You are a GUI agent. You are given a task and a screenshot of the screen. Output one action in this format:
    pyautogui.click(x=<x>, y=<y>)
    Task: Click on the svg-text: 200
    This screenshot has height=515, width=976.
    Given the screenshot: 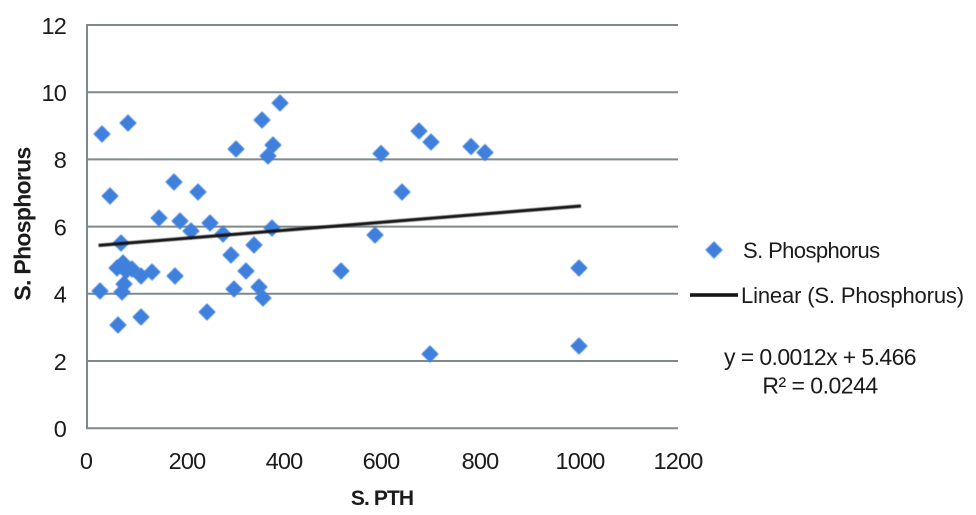 What is the action you would take?
    pyautogui.click(x=188, y=461)
    